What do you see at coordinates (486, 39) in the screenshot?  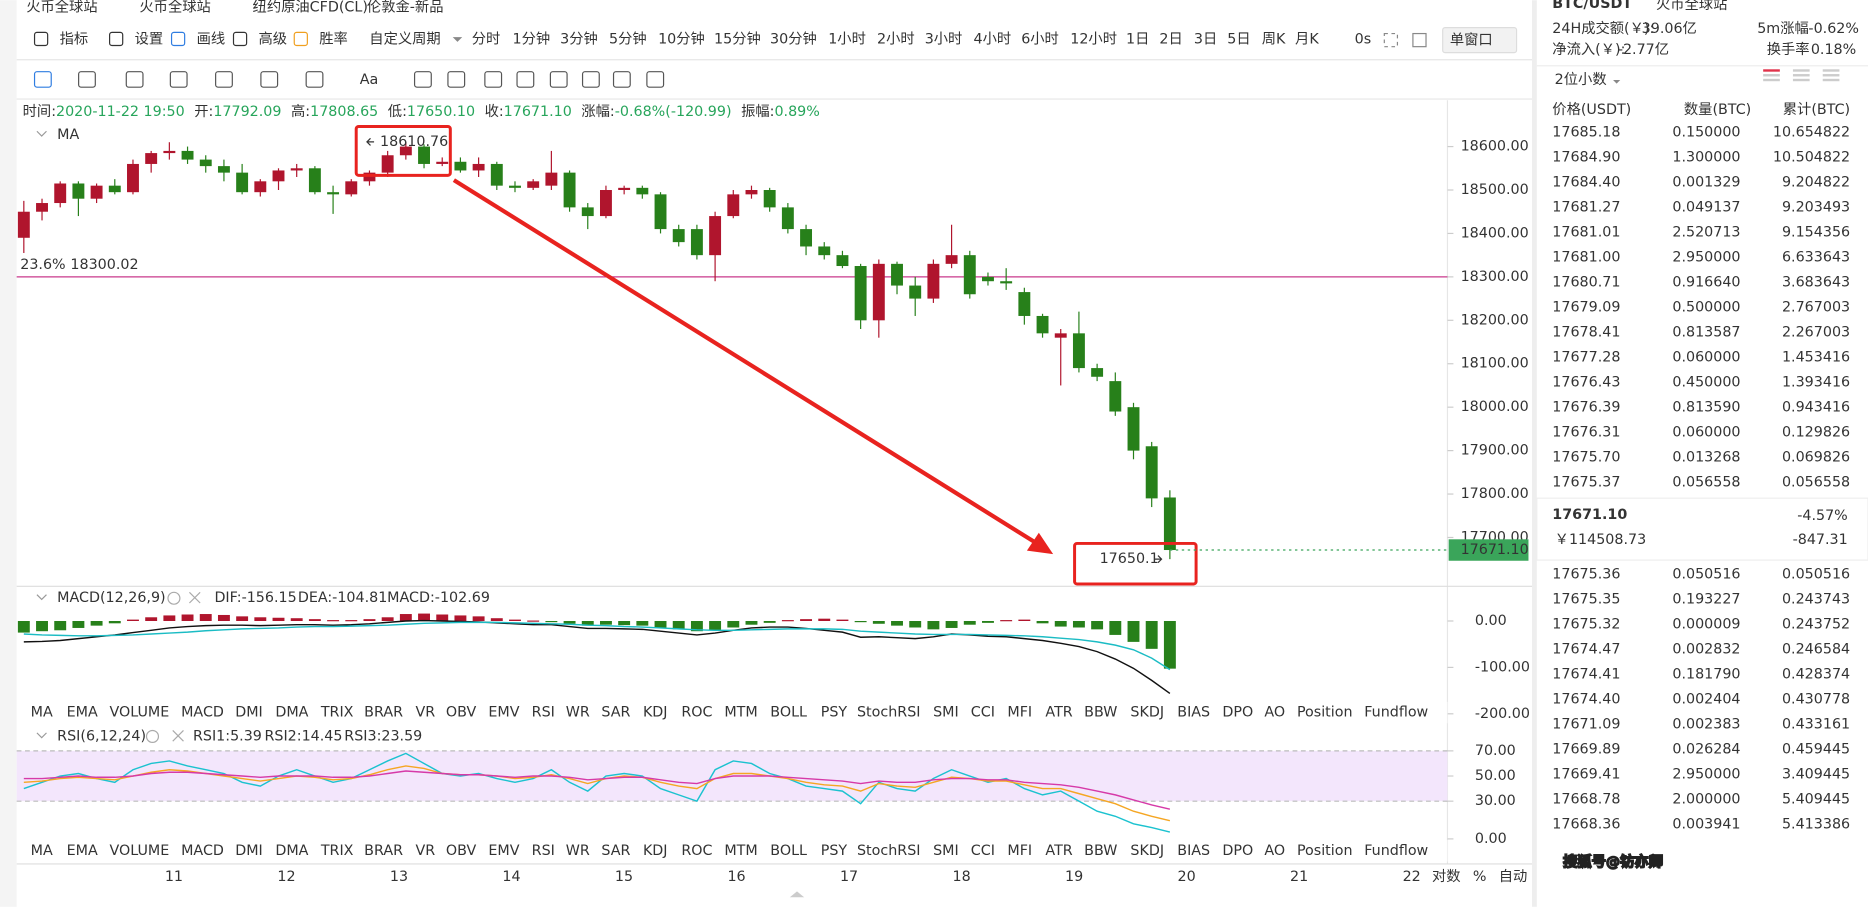 I see `period-button: 分时` at bounding box center [486, 39].